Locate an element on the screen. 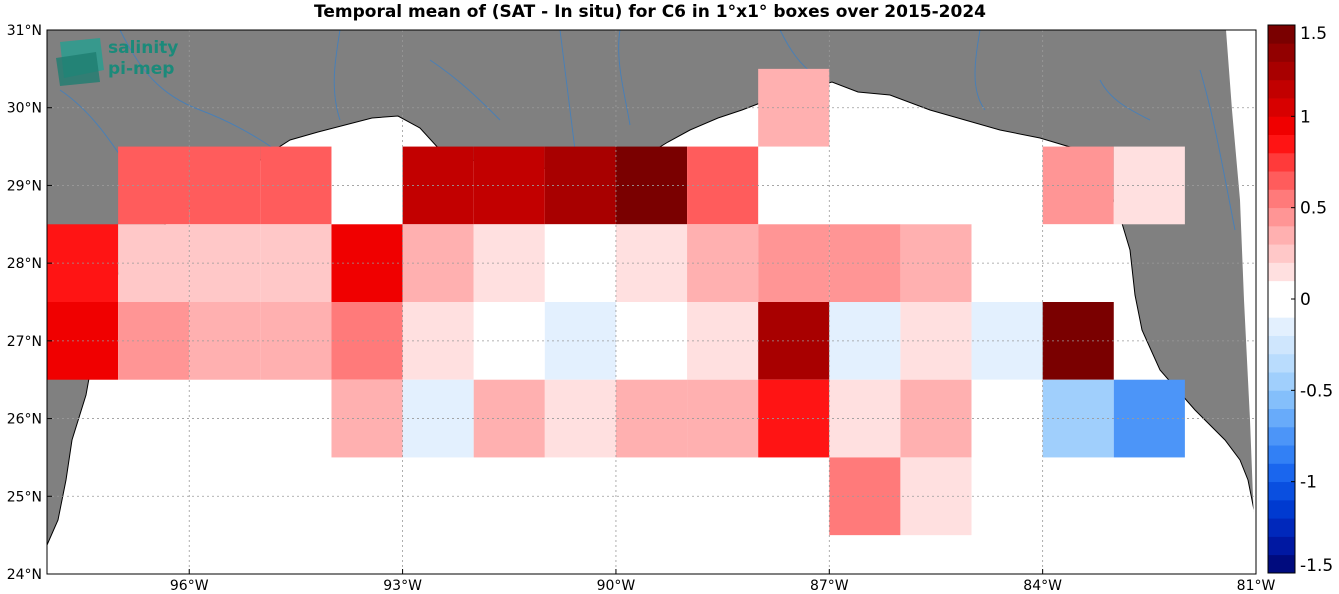 Image resolution: width=1339 pixels, height=594 pixels. x-tick-label: 93°W is located at coordinates (402, 586).